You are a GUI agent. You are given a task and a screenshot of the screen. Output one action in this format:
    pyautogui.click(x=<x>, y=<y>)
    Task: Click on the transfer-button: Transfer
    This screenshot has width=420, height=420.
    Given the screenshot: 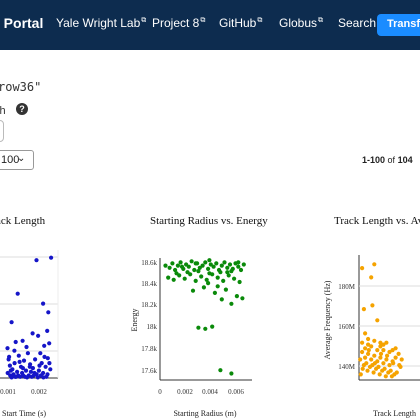 What is the action you would take?
    pyautogui.click(x=398, y=25)
    